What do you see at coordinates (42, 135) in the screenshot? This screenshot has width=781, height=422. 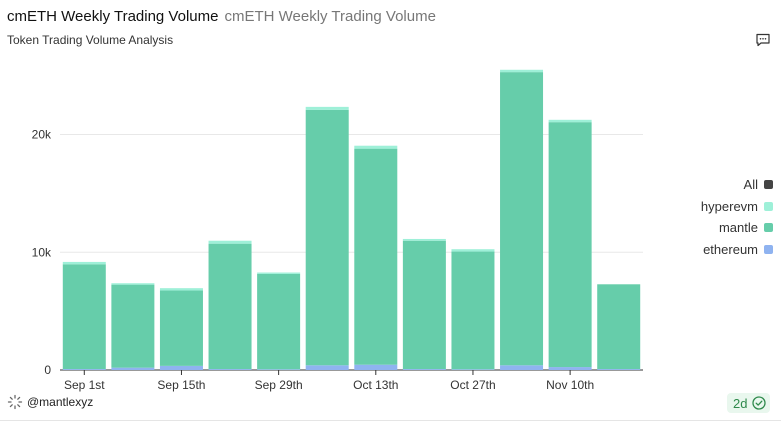 I see `y-tick-label: 20k` at bounding box center [42, 135].